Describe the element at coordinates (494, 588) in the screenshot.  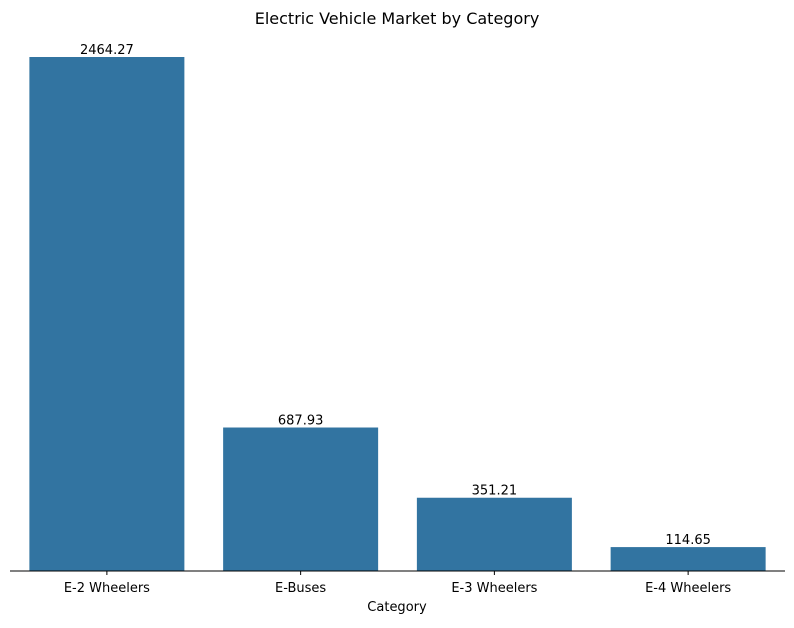
I see `x-tick-label-2: E-3 Wheelers` at that location.